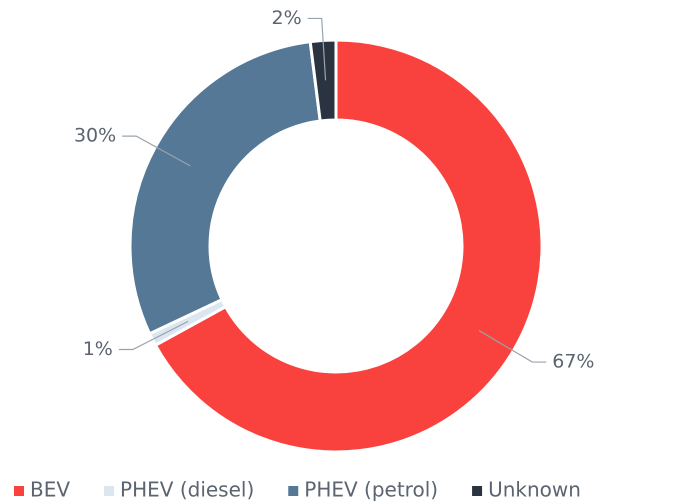 Image resolution: width=680 pixels, height=504 pixels. I want to click on data-label: 30%, so click(95, 136).